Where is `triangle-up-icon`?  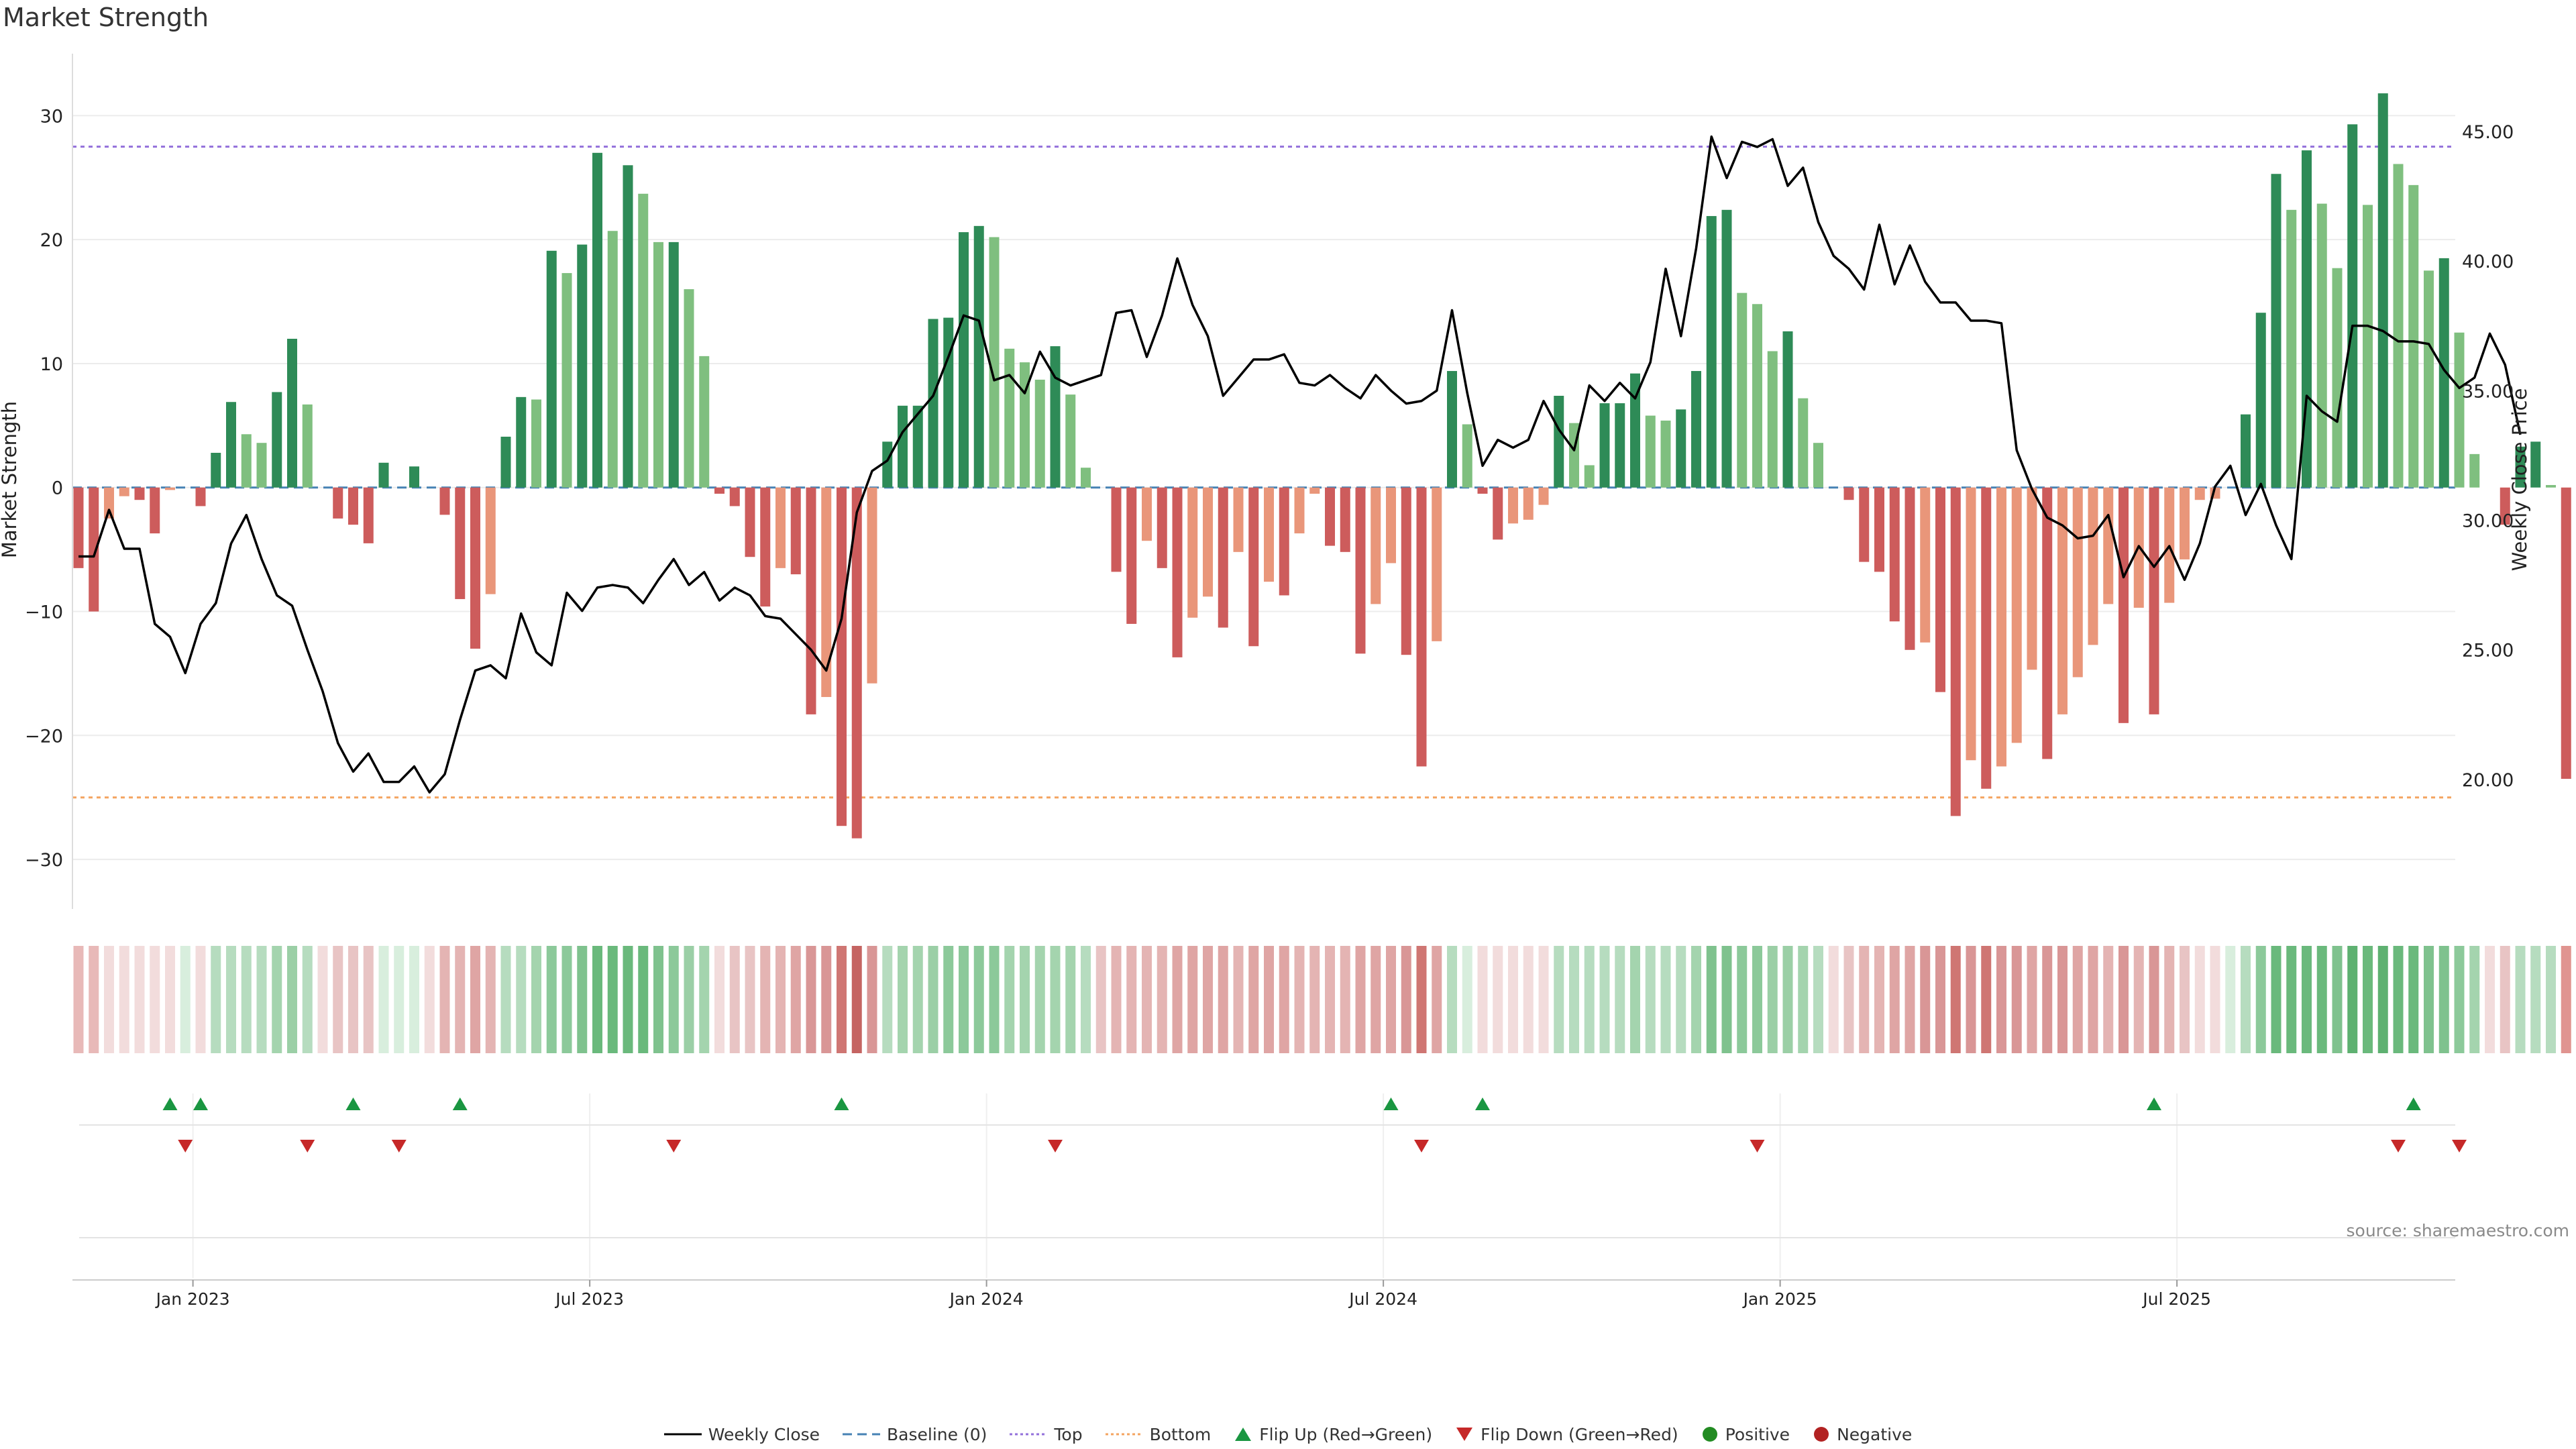
triangle-up-icon is located at coordinates (1243, 1434).